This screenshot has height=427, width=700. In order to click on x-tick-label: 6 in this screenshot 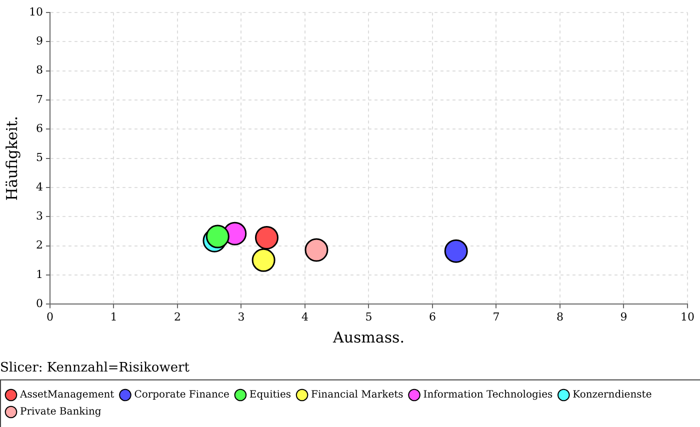, I will do `click(432, 317)`.